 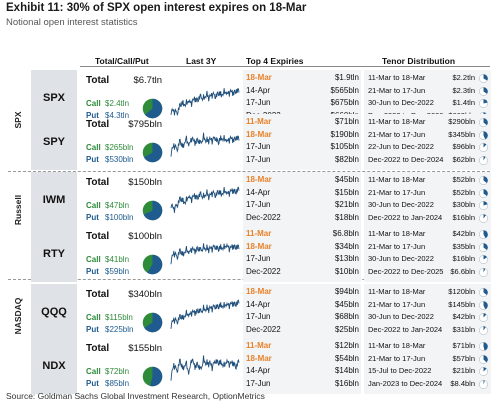 I want to click on tenor-value: $35bln, so click(x=463, y=246).